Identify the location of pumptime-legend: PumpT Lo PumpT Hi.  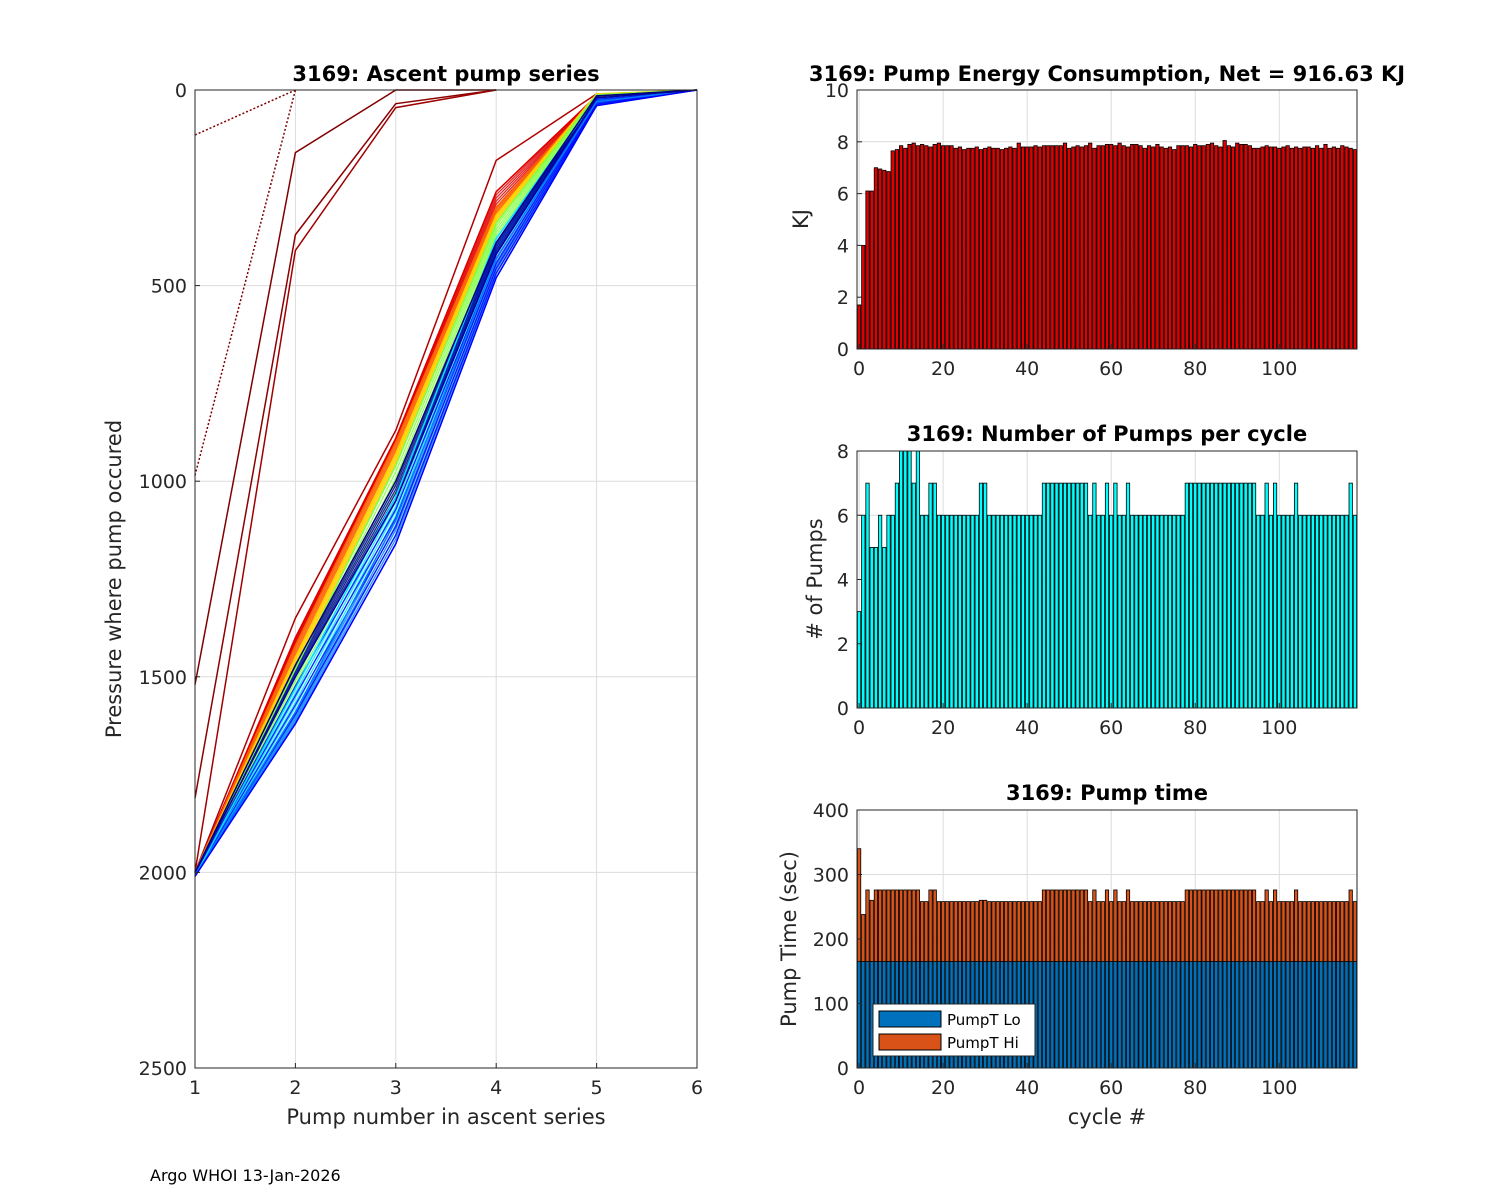
(954, 1030).